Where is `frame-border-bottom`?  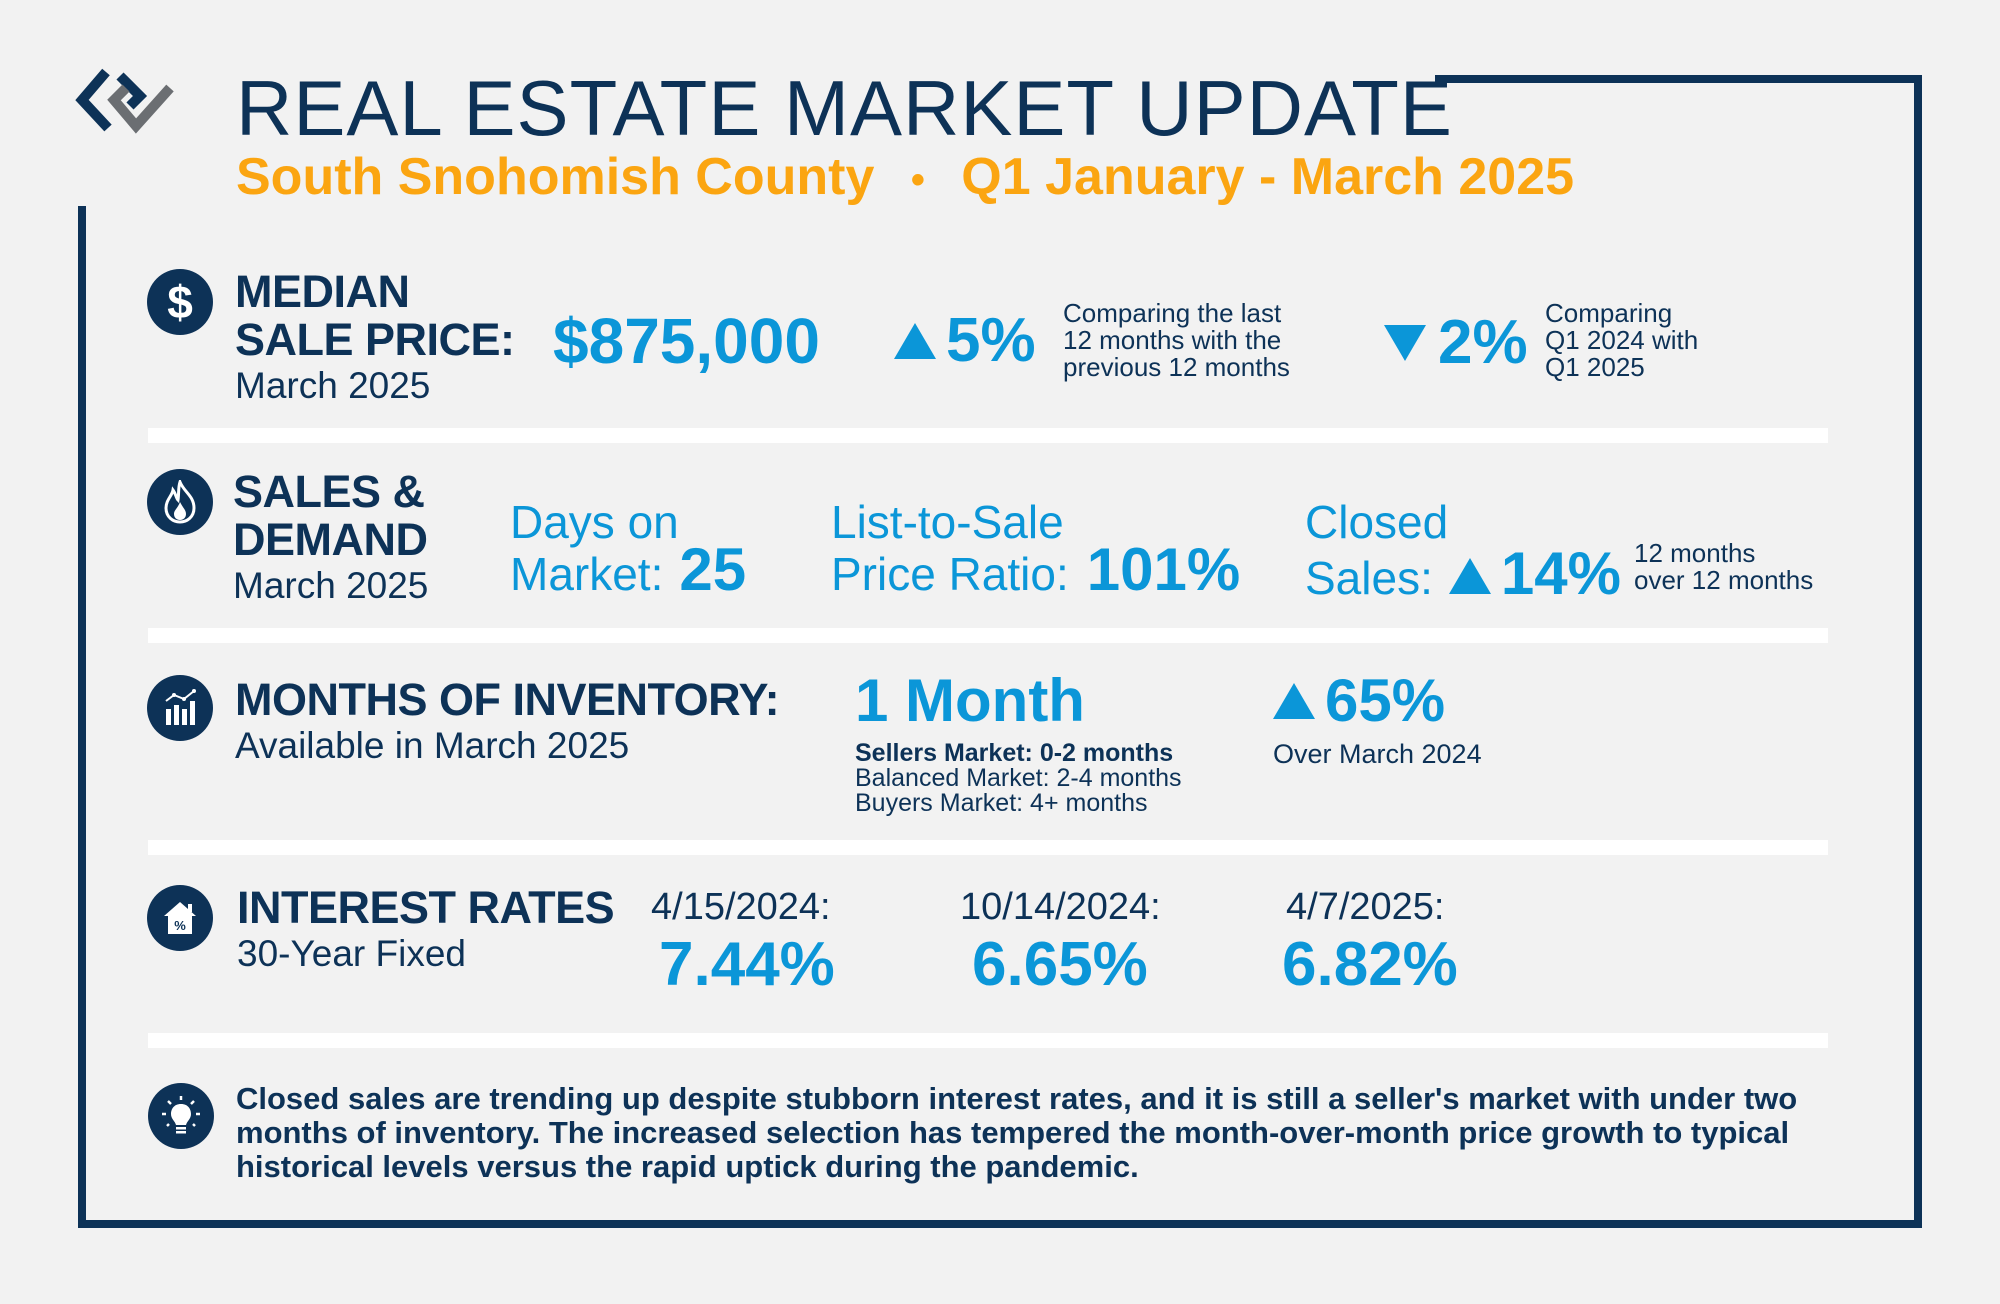 frame-border-bottom is located at coordinates (1000, 1224).